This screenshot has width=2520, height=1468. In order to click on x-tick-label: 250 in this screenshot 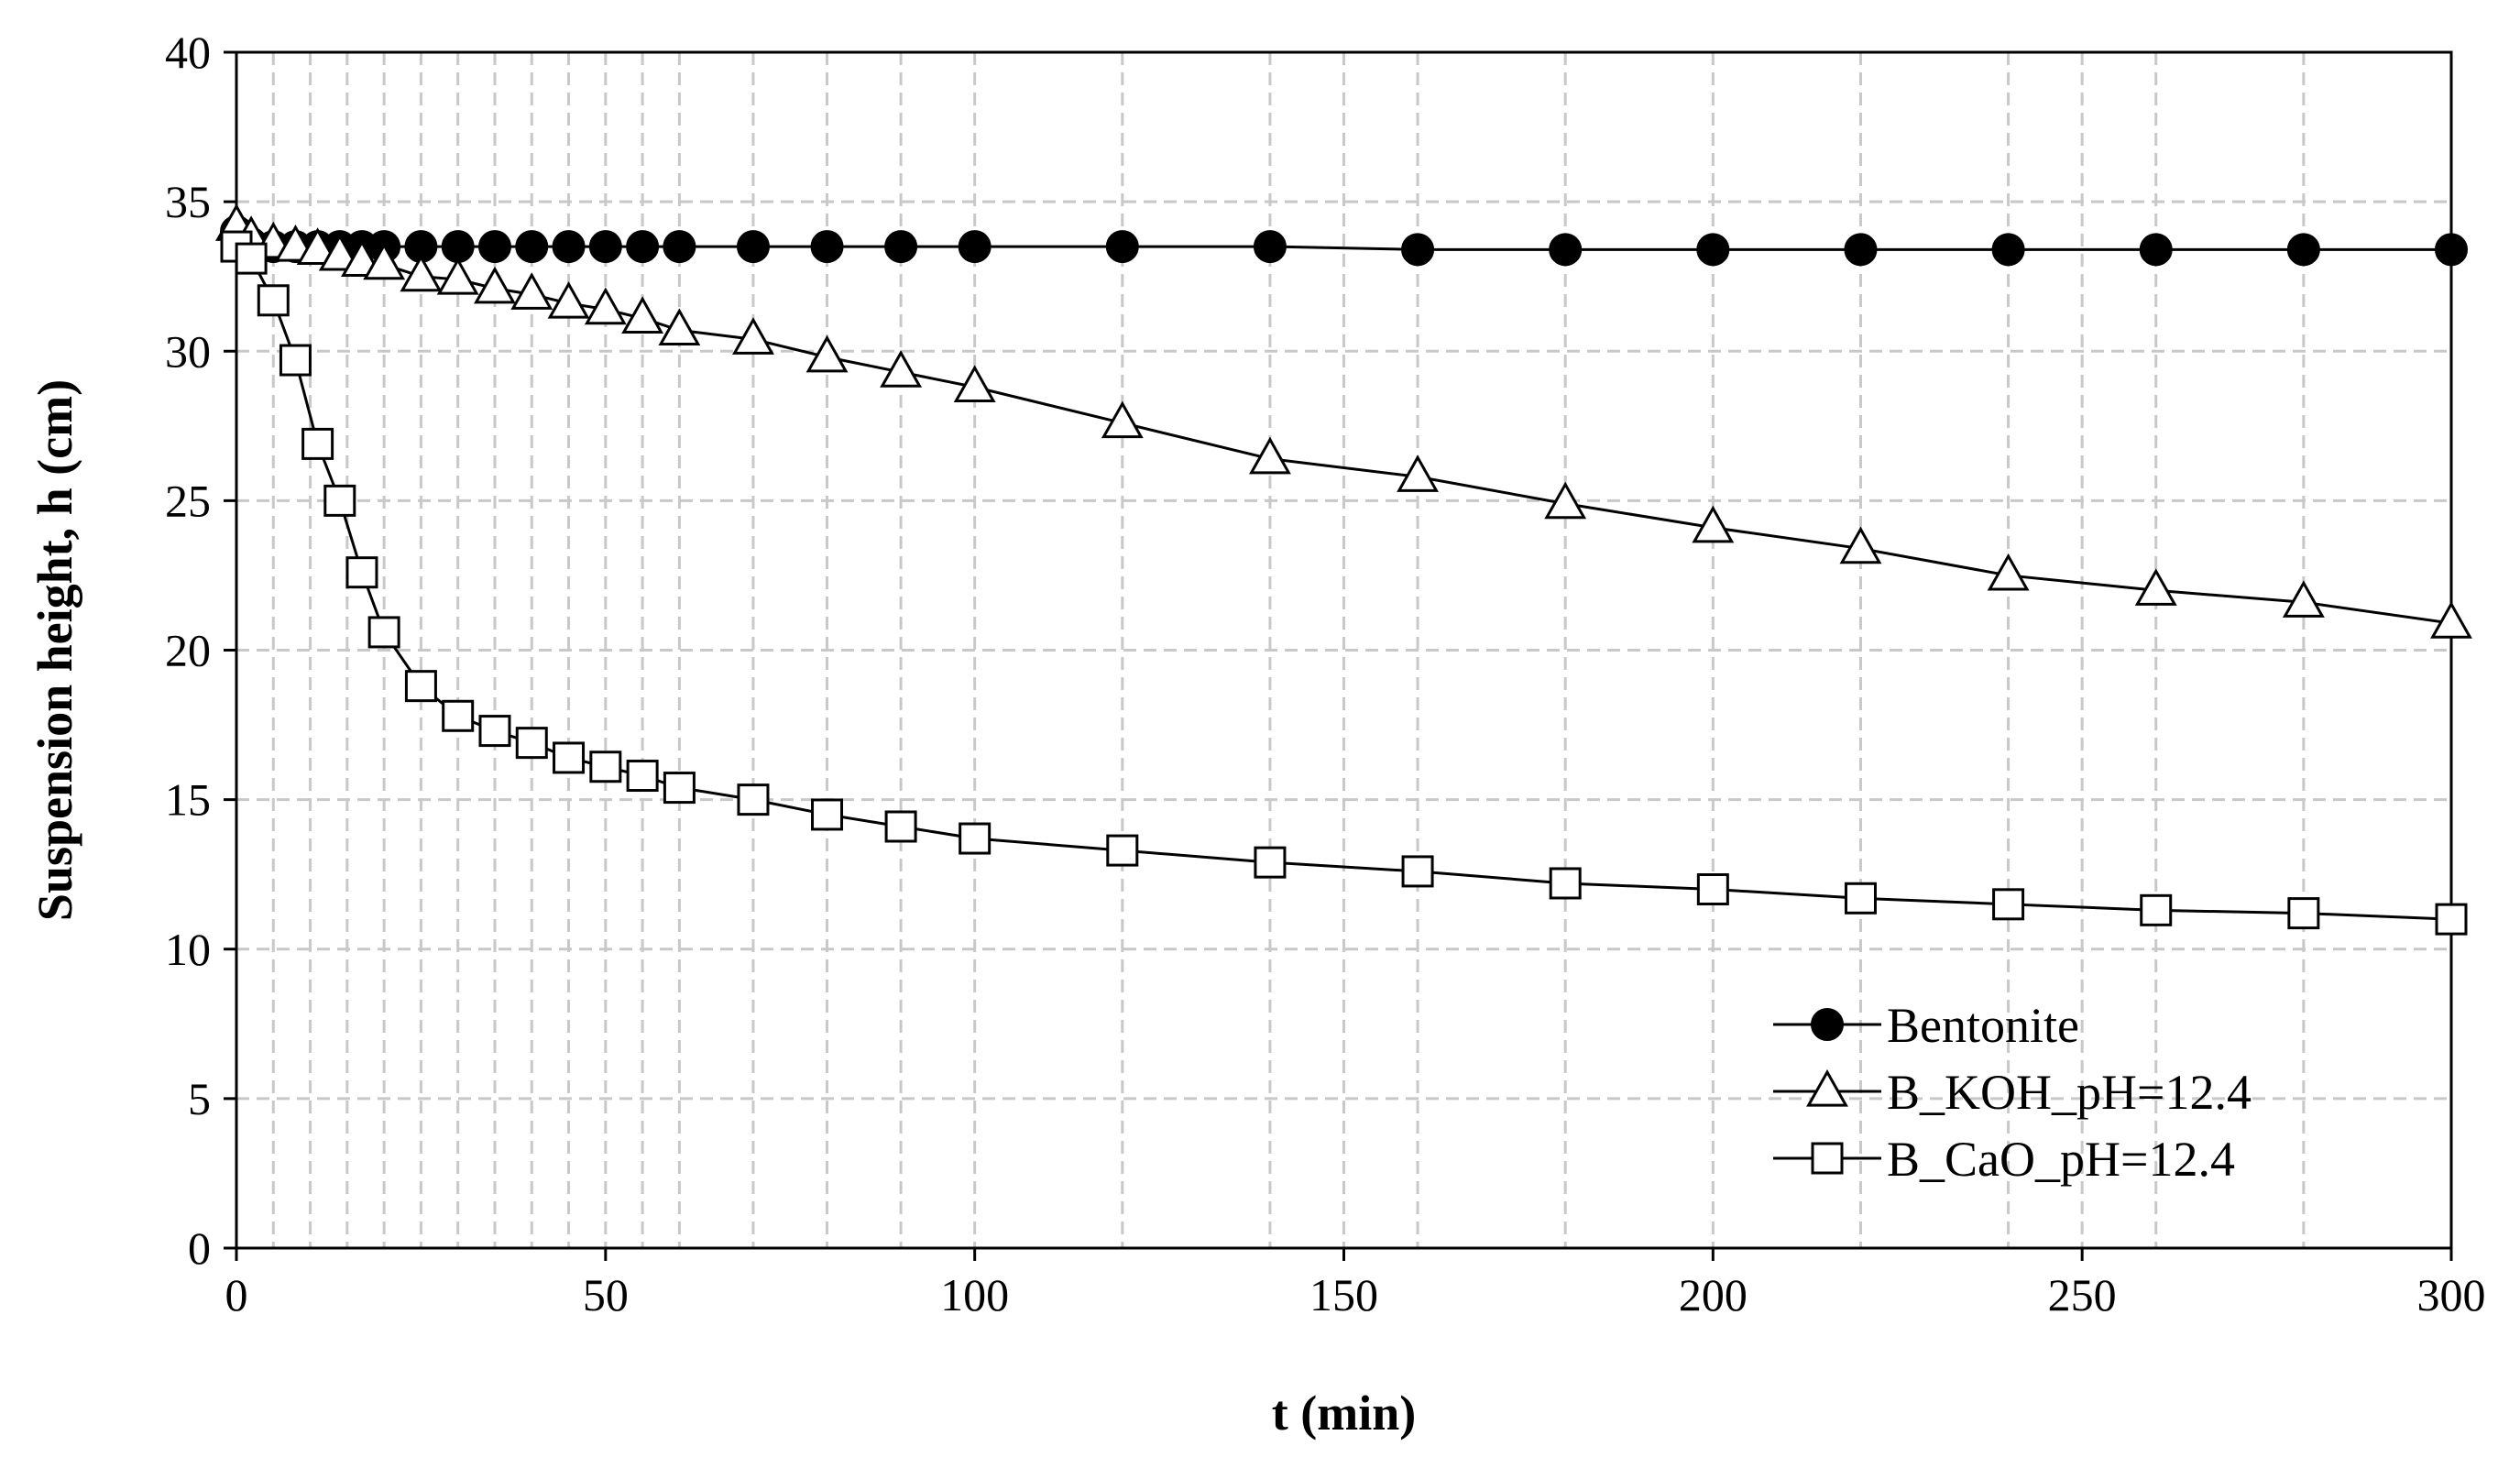, I will do `click(2082, 1294)`.